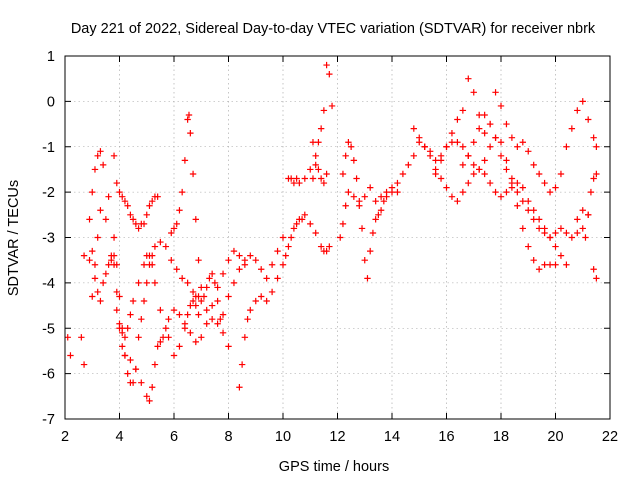 Image resolution: width=640 pixels, height=480 pixels. Describe the element at coordinates (83, 351) in the screenshot. I see `series-track-B` at that location.